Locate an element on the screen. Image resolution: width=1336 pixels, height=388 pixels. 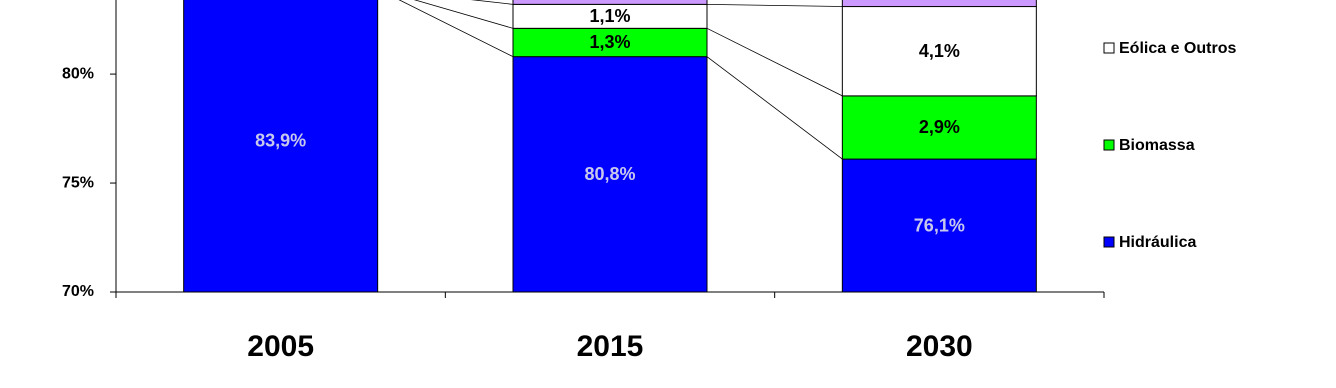
data-label: 83,9% is located at coordinates (280, 140).